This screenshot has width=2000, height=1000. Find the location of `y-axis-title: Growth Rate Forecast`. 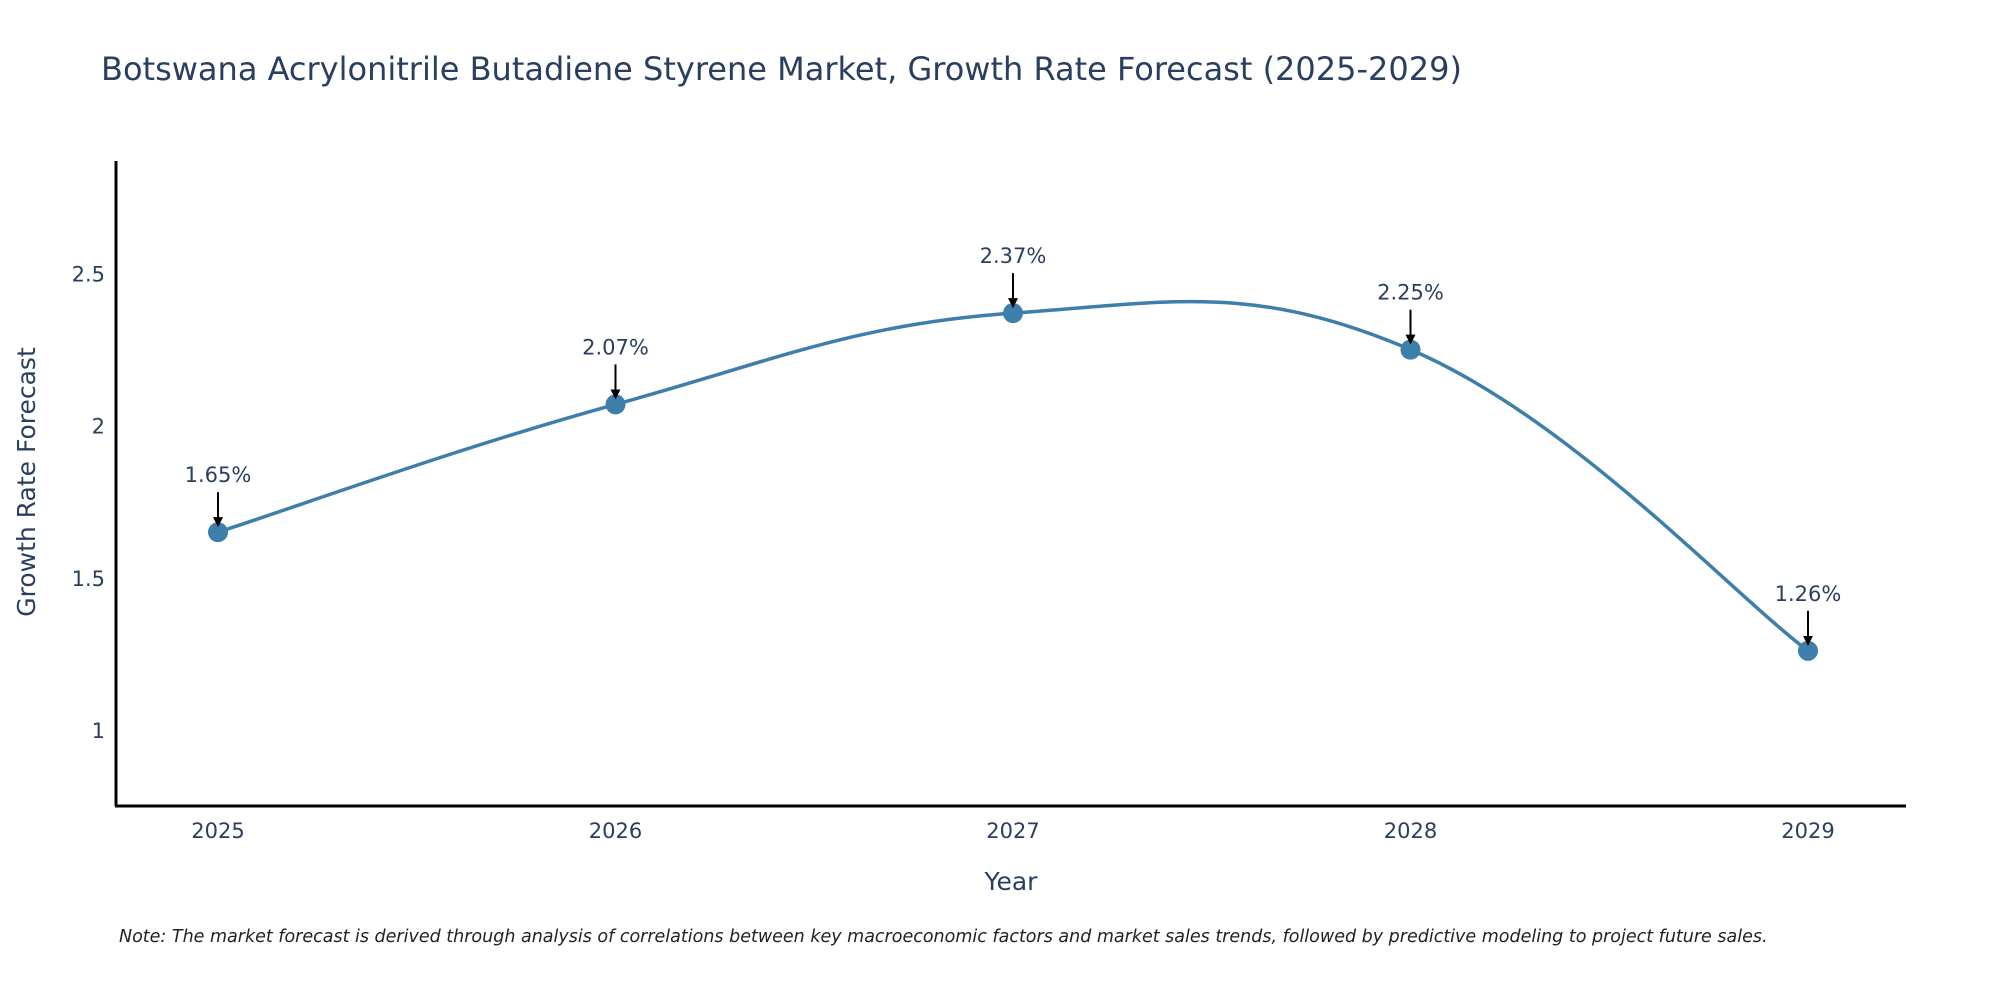

y-axis-title: Growth Rate Forecast is located at coordinates (26, 482).